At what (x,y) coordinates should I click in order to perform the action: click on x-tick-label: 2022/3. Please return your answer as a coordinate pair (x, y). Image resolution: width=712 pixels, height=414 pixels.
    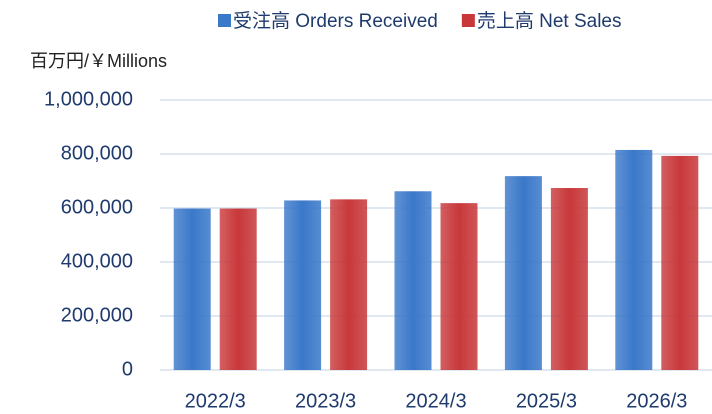
    Looking at the image, I should click on (215, 401).